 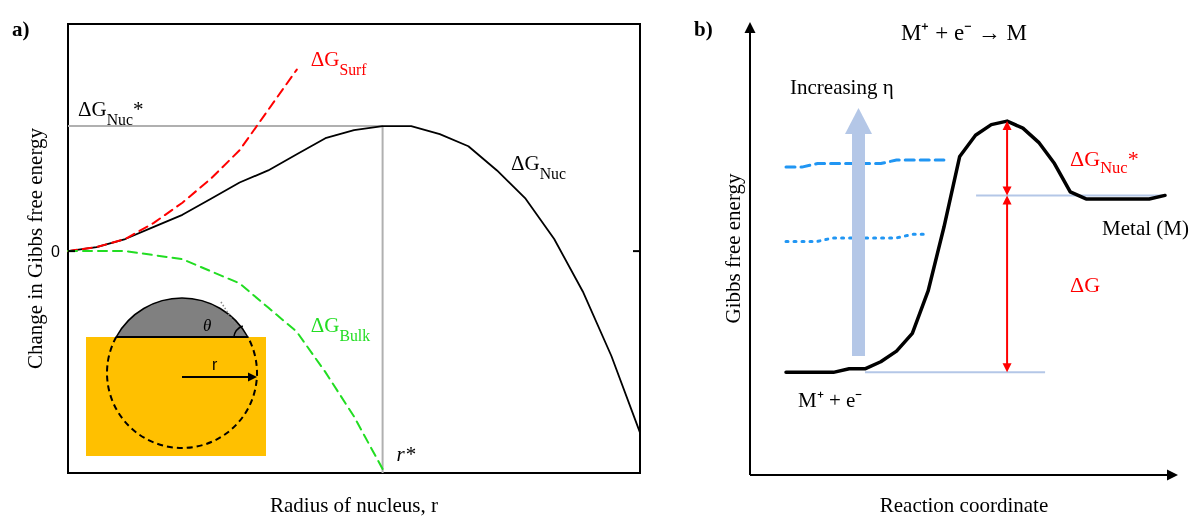 I want to click on nucleus-on-substrate-picture: θ r, so click(x=176, y=376).